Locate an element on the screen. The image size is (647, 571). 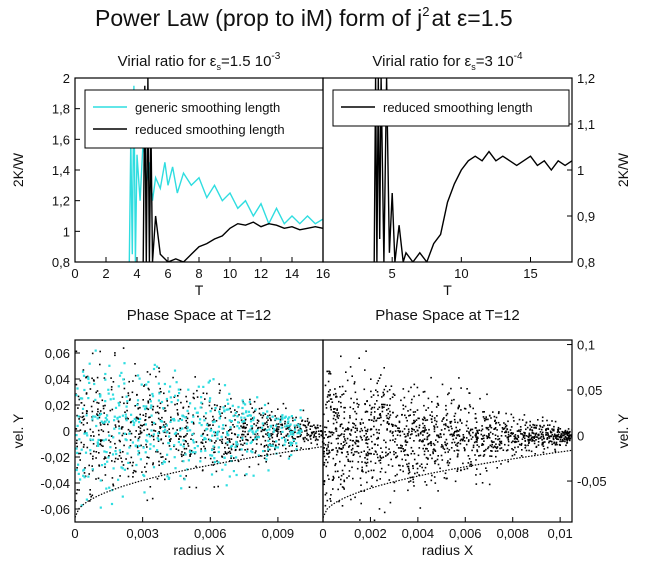
x-tick-label: 0,004 is located at coordinates (418, 533).